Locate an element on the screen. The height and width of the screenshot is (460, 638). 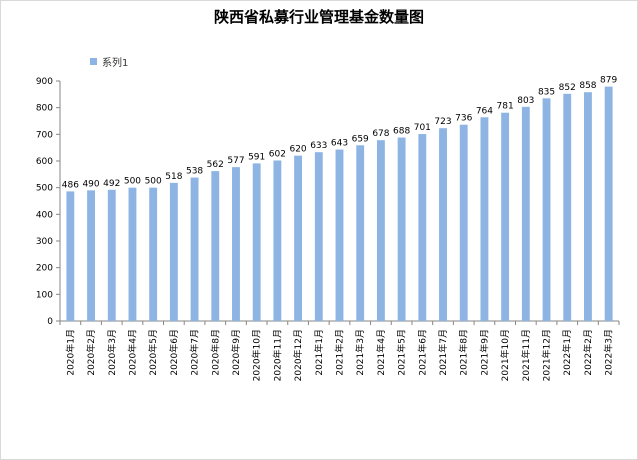
data-label: 803 is located at coordinates (525, 101).